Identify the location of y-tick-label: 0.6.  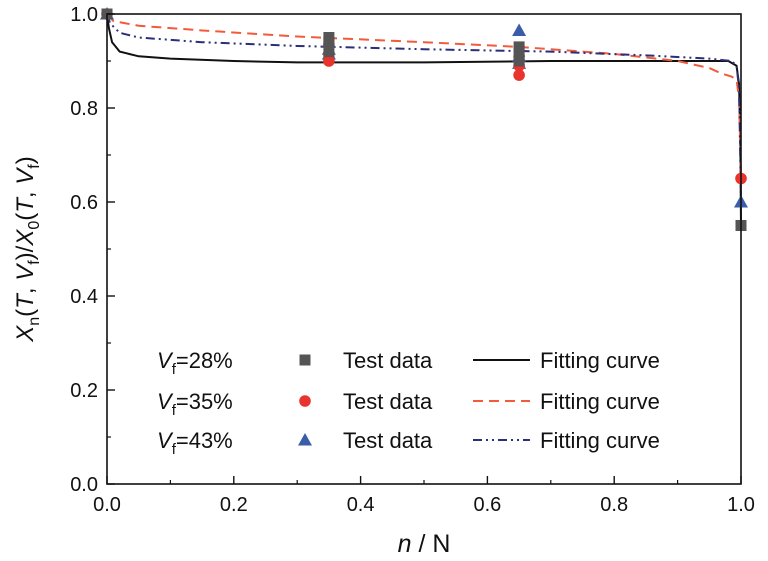
(84, 203).